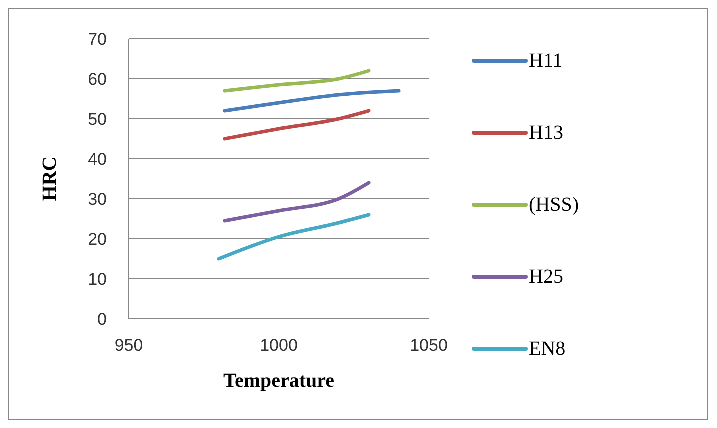  What do you see at coordinates (102, 320) in the screenshot?
I see `y-tick-label: 0` at bounding box center [102, 320].